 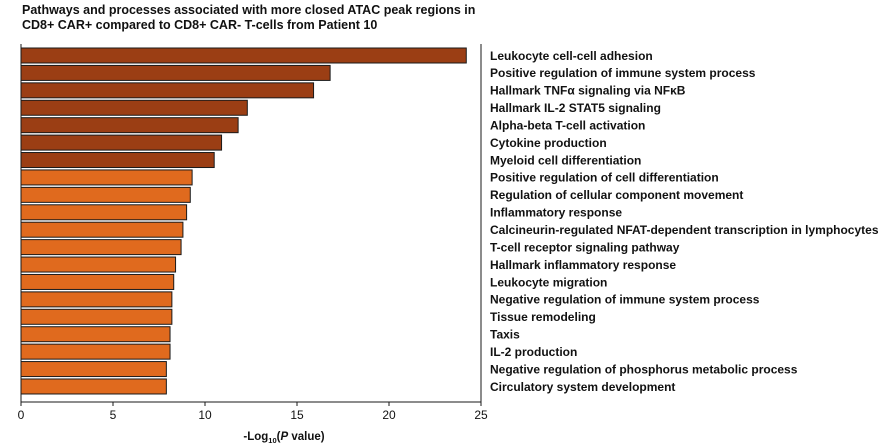 I want to click on category-label-16: Tissue remodeling, so click(x=543, y=317).